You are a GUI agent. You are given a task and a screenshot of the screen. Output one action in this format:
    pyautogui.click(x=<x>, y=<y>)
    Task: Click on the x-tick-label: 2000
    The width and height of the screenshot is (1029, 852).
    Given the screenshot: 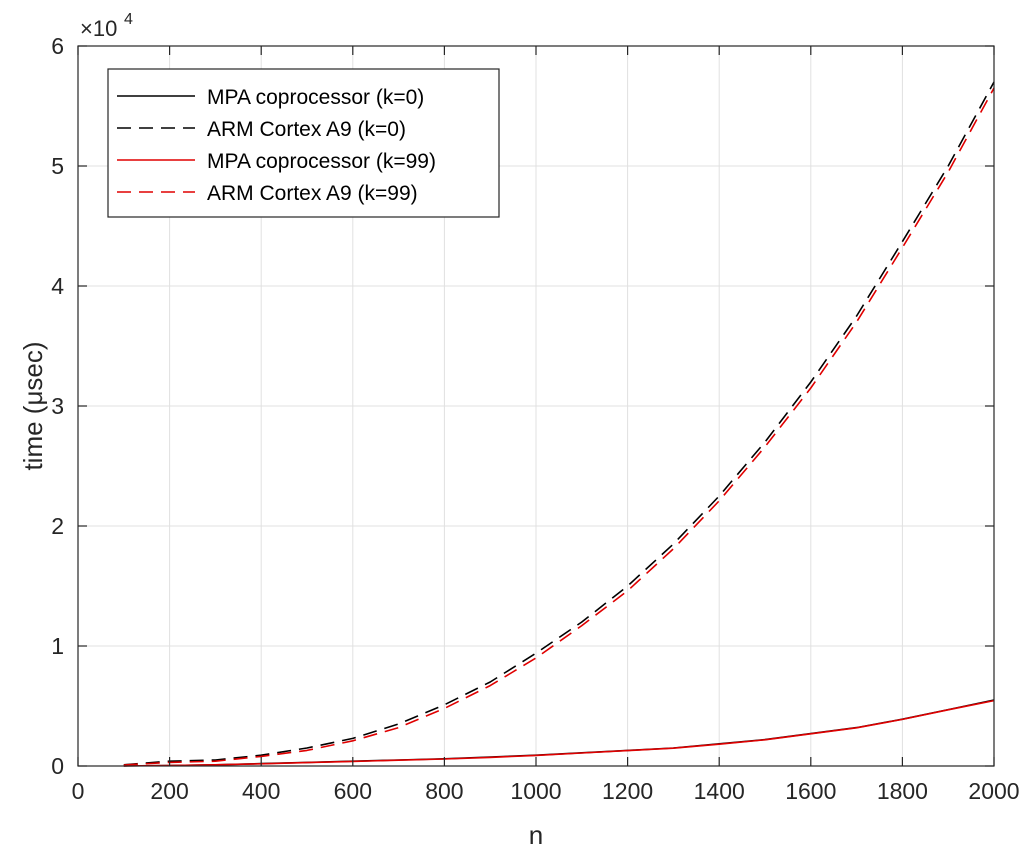 What is the action you would take?
    pyautogui.click(x=993, y=791)
    